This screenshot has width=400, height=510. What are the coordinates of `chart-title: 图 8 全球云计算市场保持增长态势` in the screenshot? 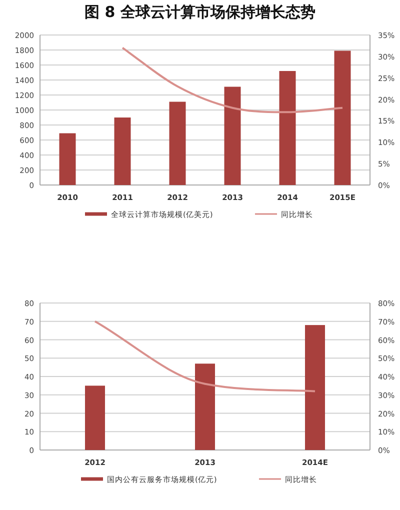 It's located at (200, 12).